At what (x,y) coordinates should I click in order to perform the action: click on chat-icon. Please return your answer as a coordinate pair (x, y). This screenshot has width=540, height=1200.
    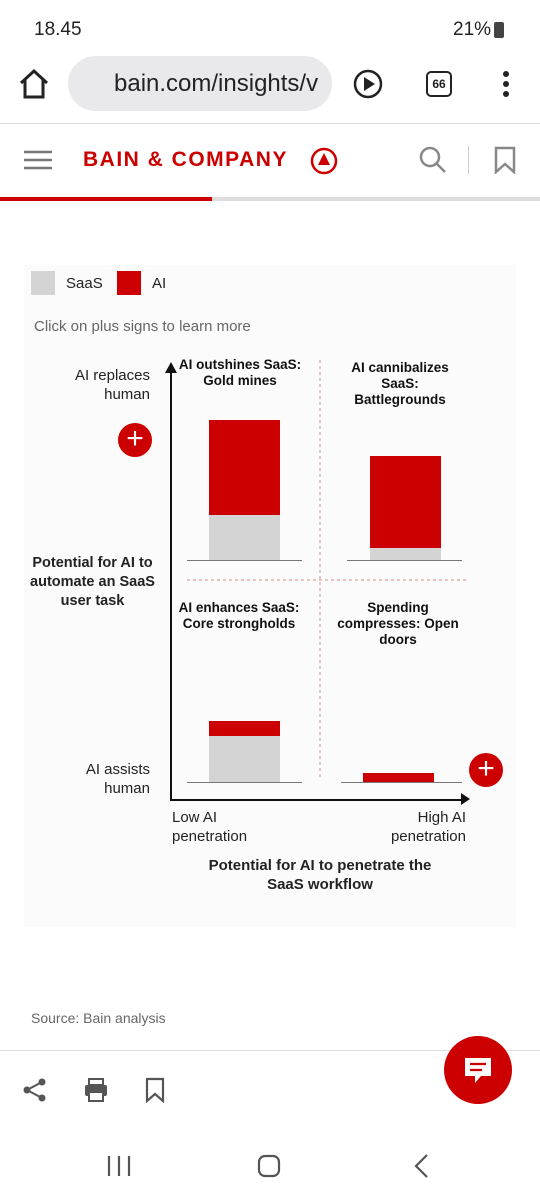
    Looking at the image, I should click on (478, 1070).